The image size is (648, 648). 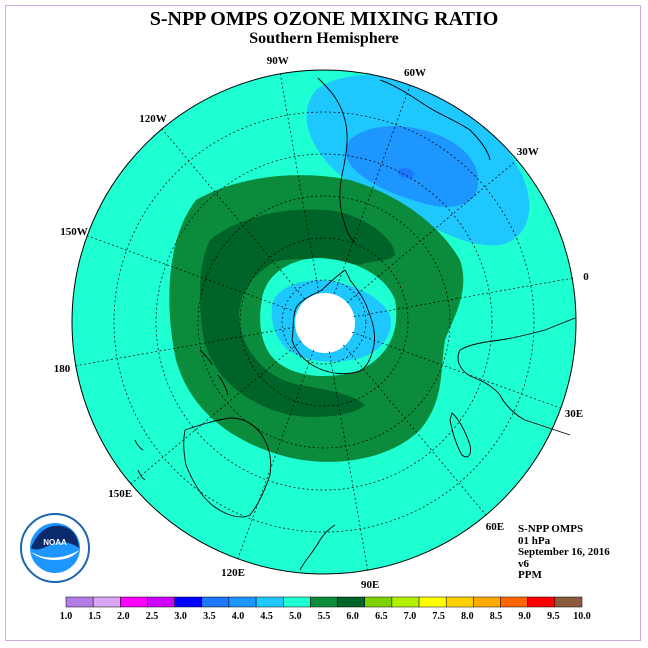 What do you see at coordinates (94, 616) in the screenshot?
I see `colorbar-tick-label: 1.5` at bounding box center [94, 616].